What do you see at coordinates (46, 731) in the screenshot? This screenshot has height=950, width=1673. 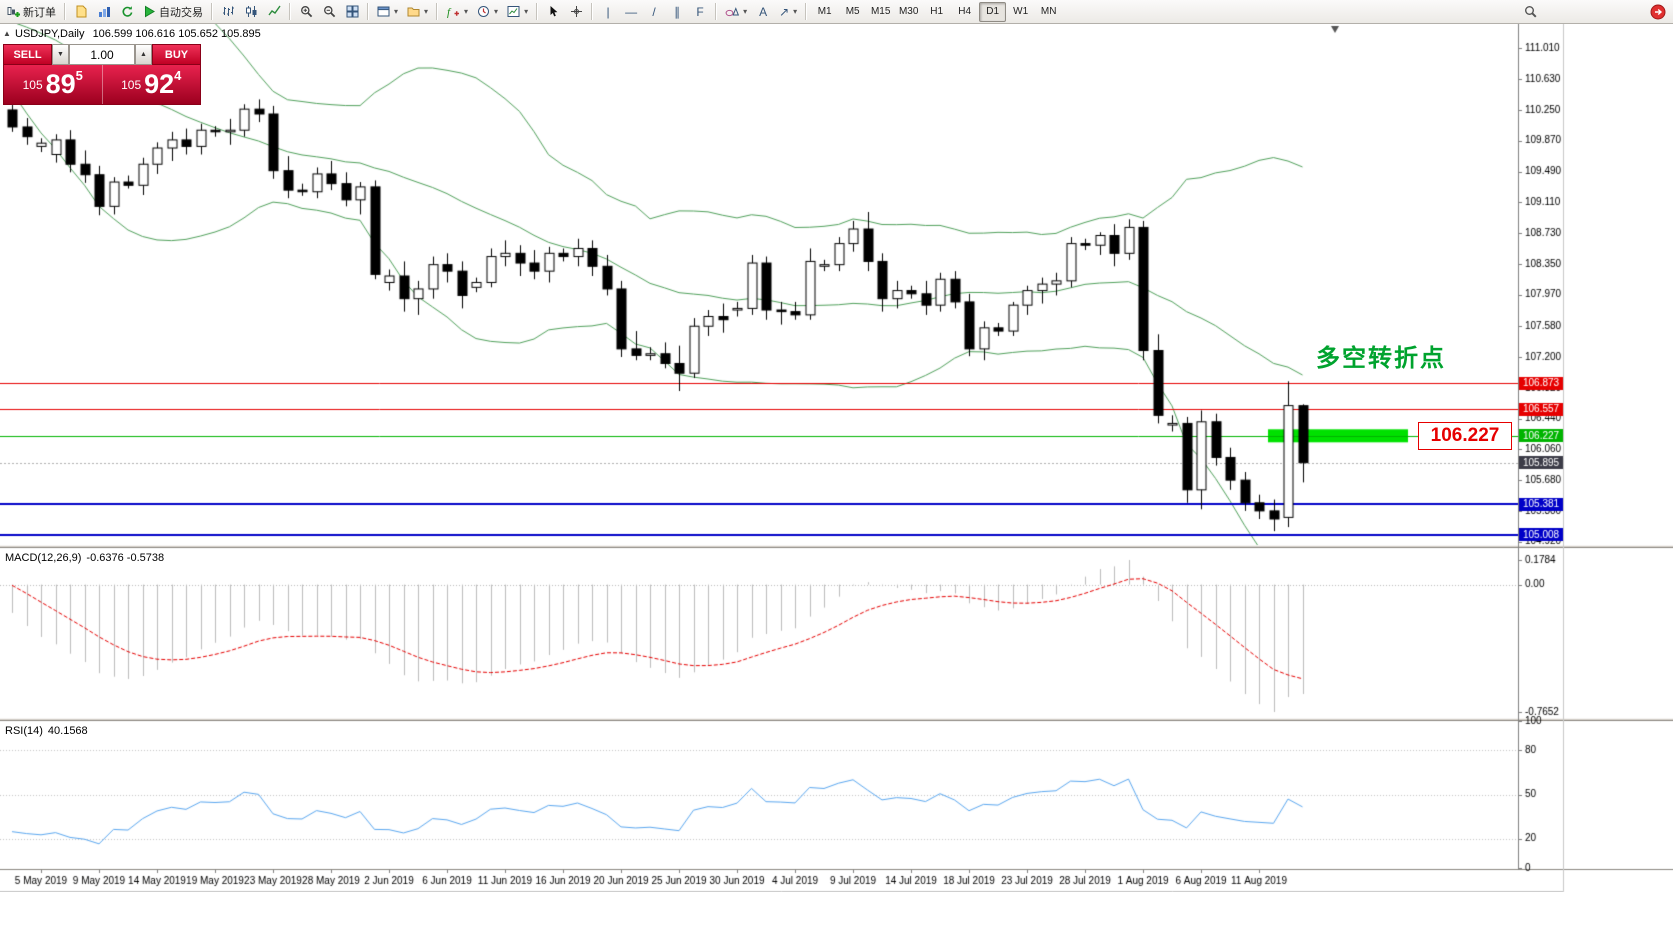 I see `rsi-indicator-label: RSI(14) 40.1568` at bounding box center [46, 731].